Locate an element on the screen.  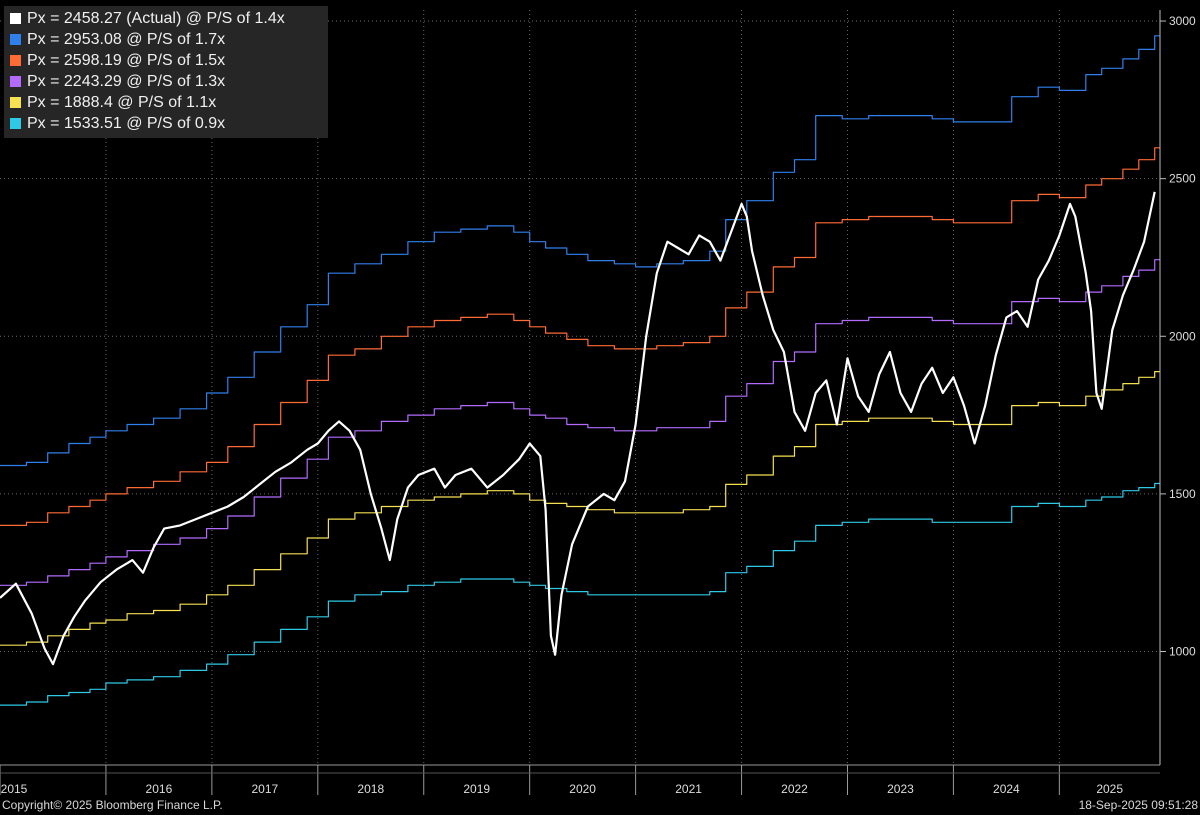
x-tick-label: 2019 is located at coordinates (476, 789).